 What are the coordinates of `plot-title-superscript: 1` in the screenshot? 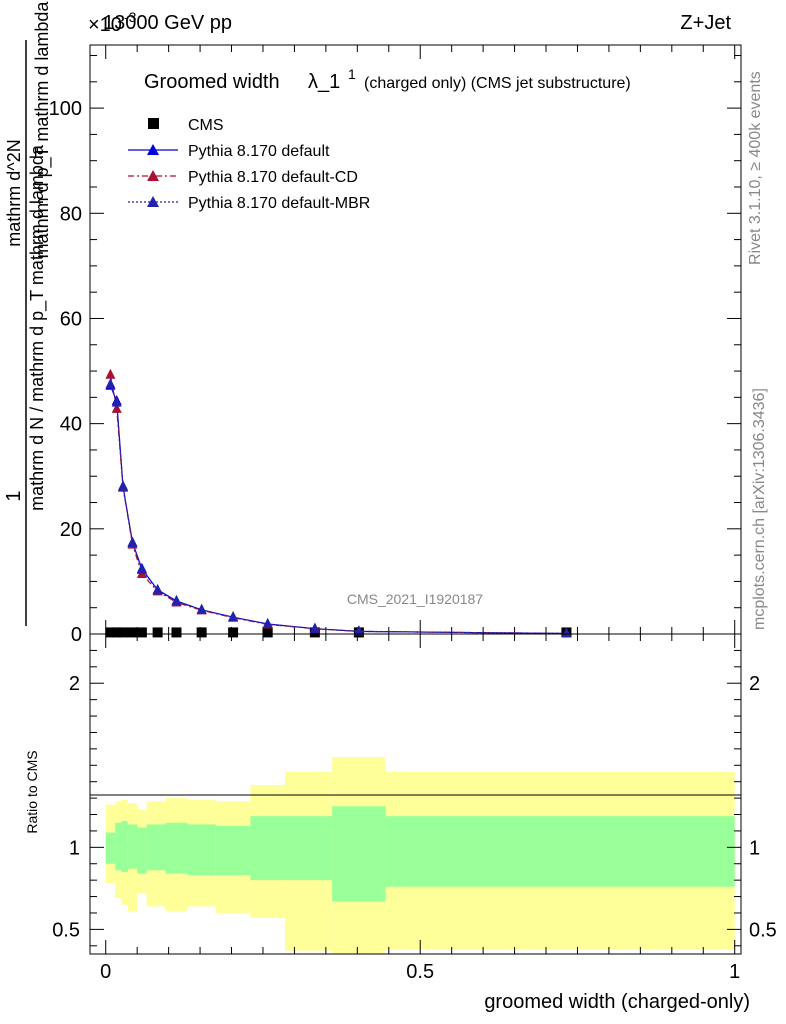 It's located at (352, 74).